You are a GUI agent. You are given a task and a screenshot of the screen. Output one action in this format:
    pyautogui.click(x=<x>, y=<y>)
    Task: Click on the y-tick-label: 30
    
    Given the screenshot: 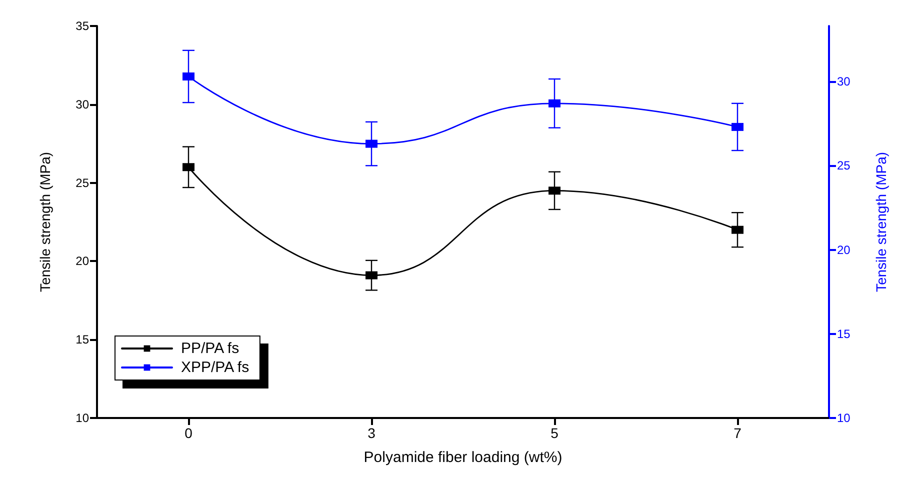 What is the action you would take?
    pyautogui.click(x=83, y=104)
    